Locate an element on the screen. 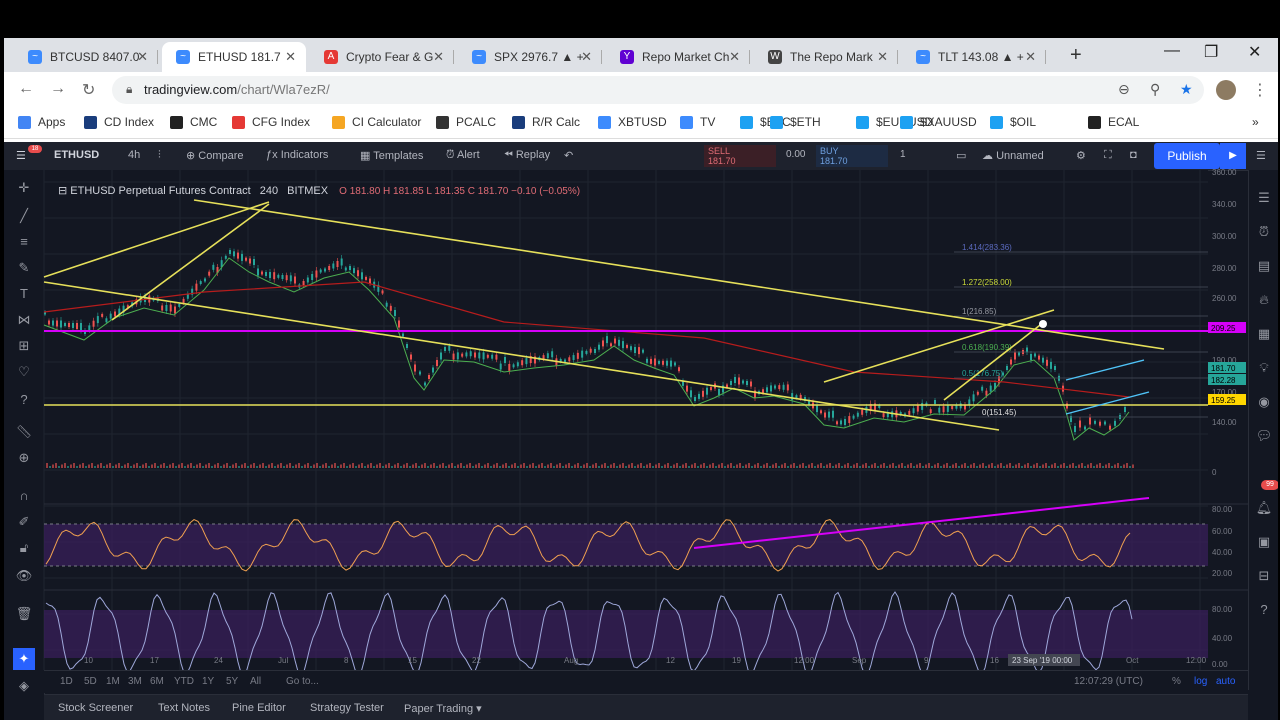 Image resolution: width=1280 pixels, height=720 pixels. alert-button: ⏰︎ Alert is located at coordinates (463, 155).